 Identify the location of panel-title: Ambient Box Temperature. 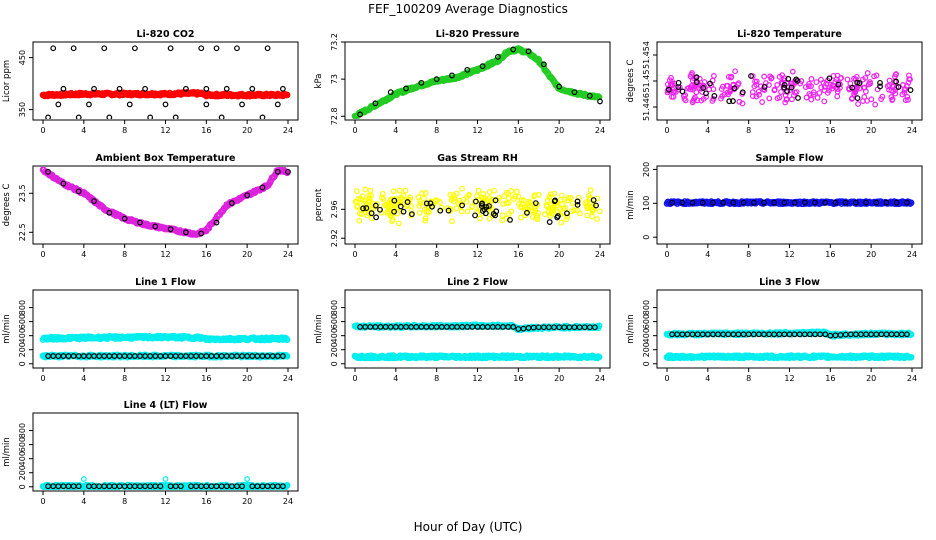
(166, 158).